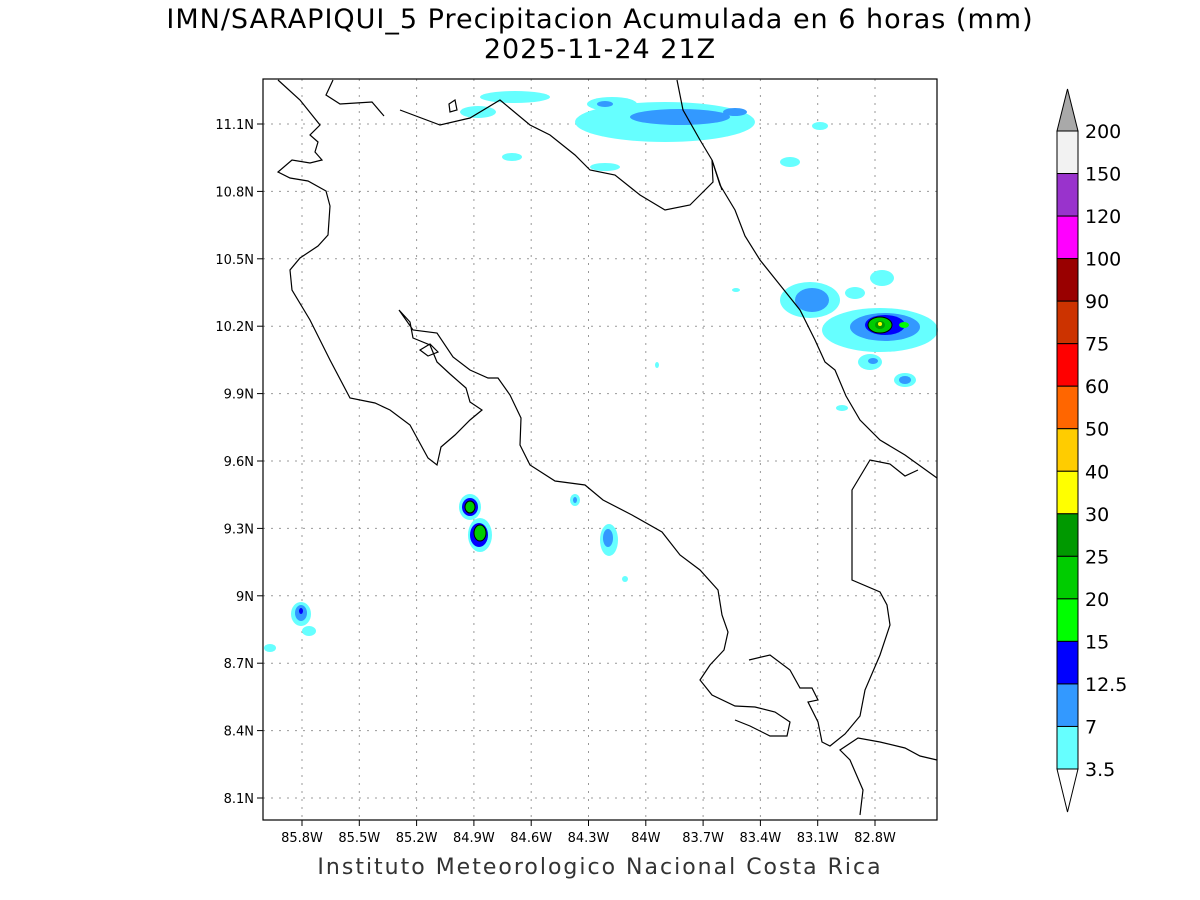 The width and height of the screenshot is (1200, 900). I want to click on colorbar-label: 20, so click(1097, 600).